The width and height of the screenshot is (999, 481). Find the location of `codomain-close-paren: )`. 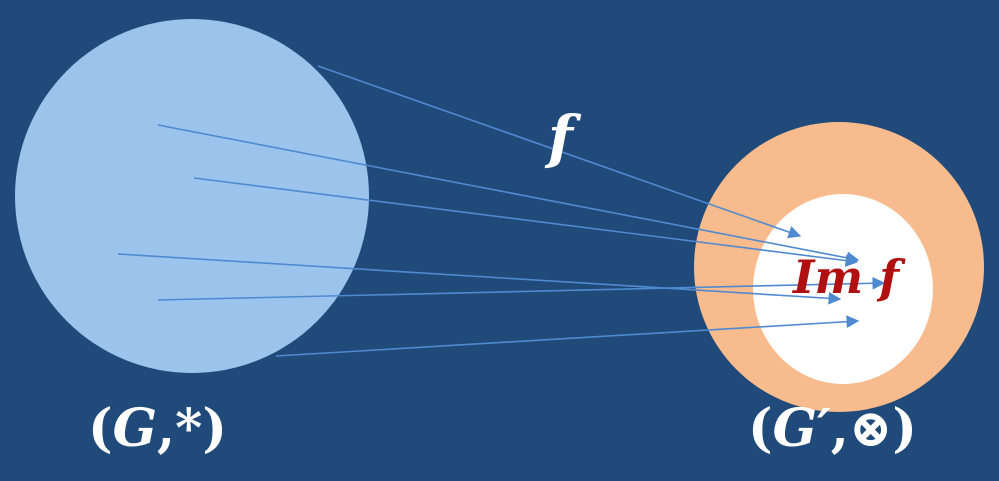

codomain-close-paren: ) is located at coordinates (905, 428).